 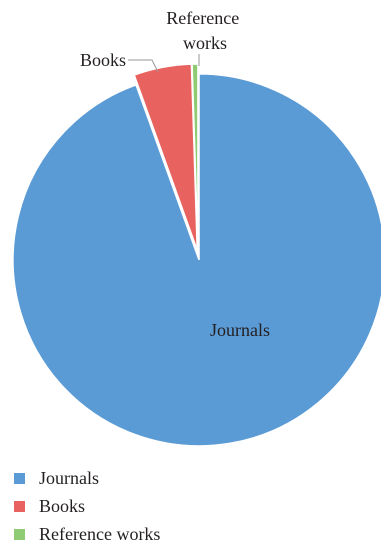 What do you see at coordinates (204, 30) in the screenshot?
I see `slice-label-reference-works: Reference works` at bounding box center [204, 30].